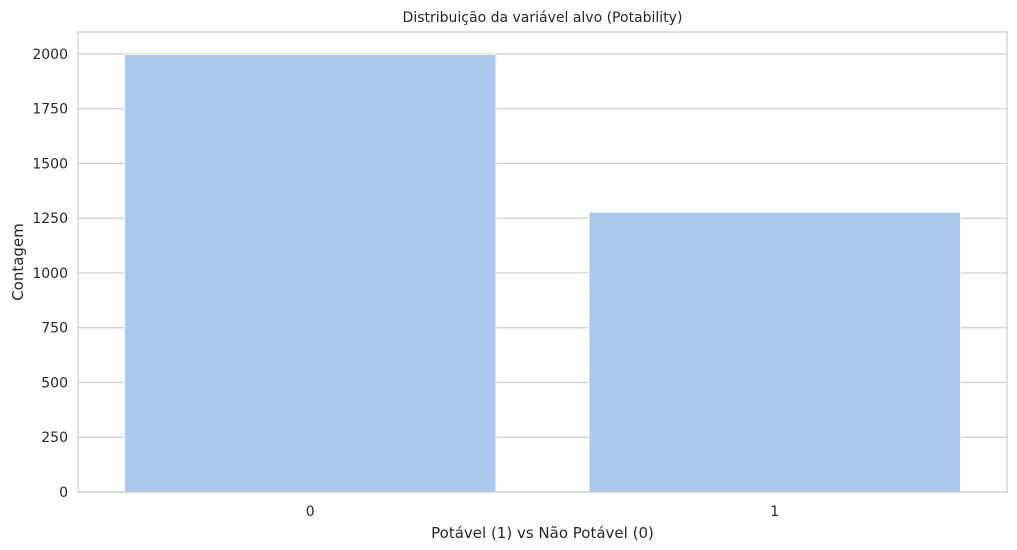 This screenshot has width=1017, height=550. What do you see at coordinates (18, 262) in the screenshot?
I see `y-axis-label: Contagem` at bounding box center [18, 262].